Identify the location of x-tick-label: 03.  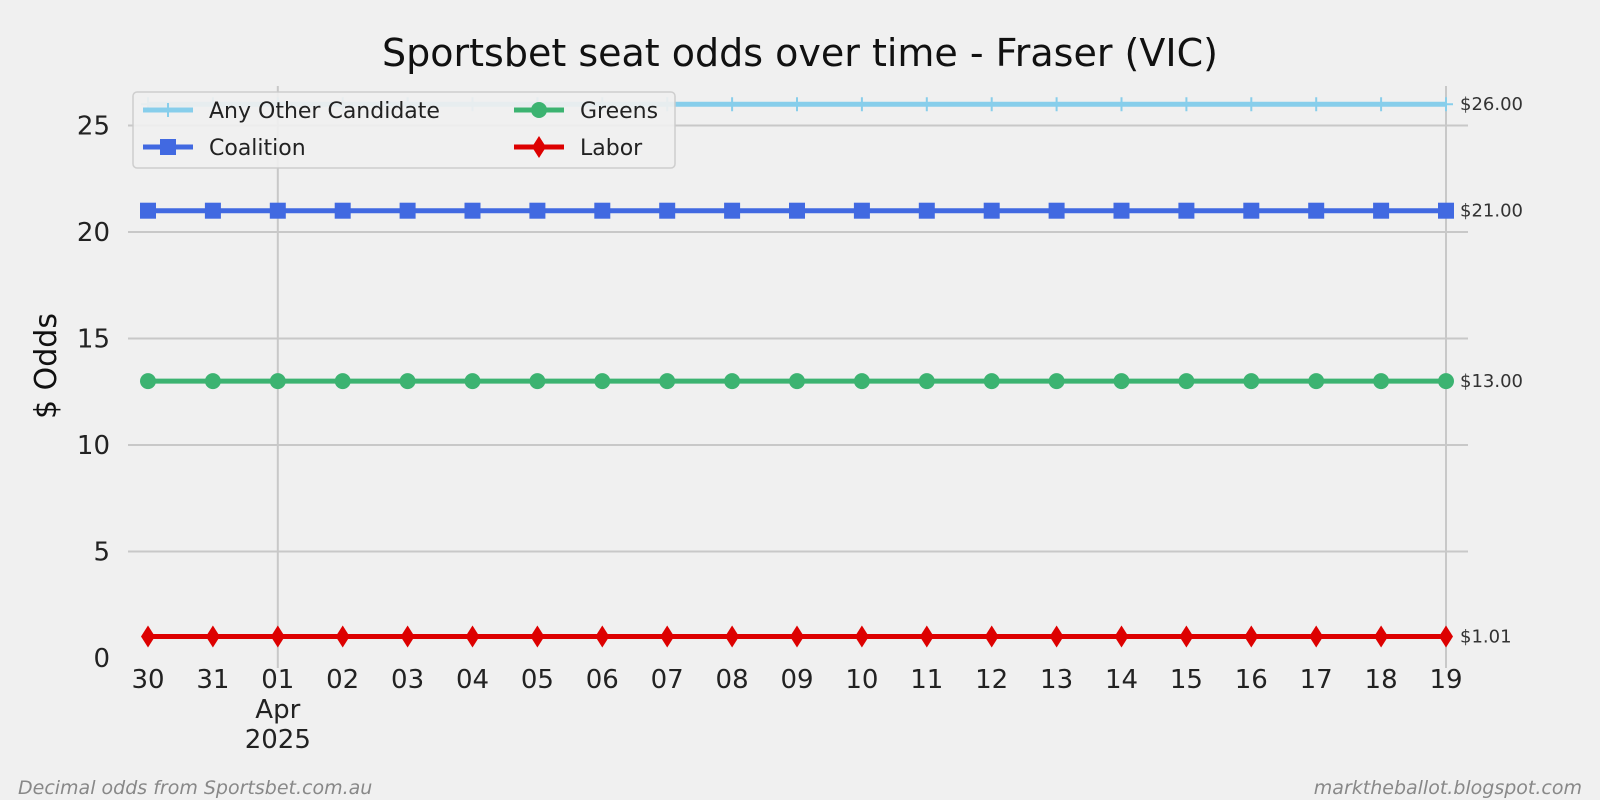
(407, 680).